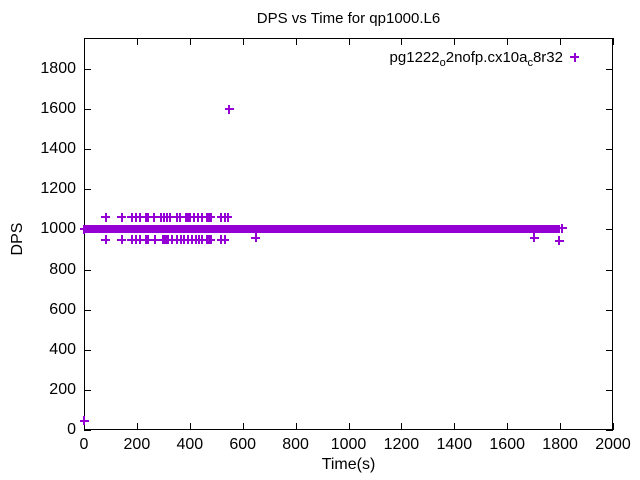 This screenshot has width=640, height=480. Describe the element at coordinates (71, 429) in the screenshot. I see `y-tick-label: 0` at that location.